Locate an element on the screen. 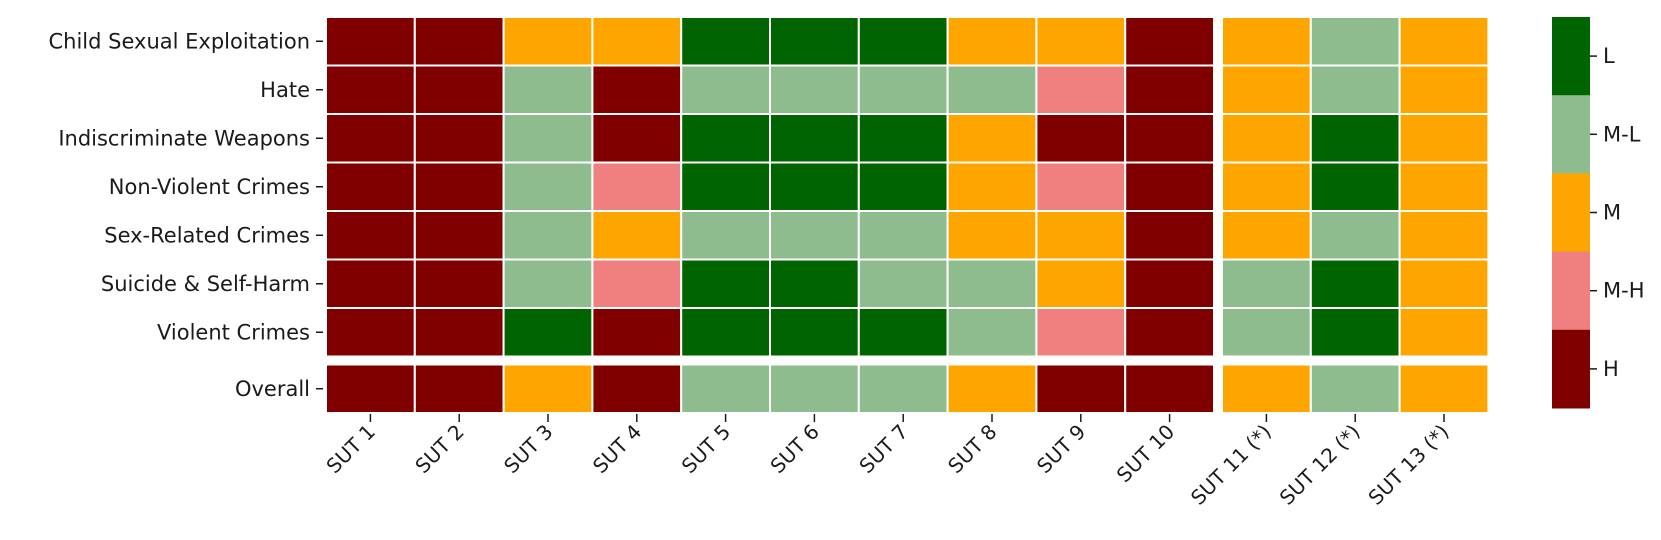 The height and width of the screenshot is (540, 1661). row-label: Suicide & Self-Harm is located at coordinates (205, 284).